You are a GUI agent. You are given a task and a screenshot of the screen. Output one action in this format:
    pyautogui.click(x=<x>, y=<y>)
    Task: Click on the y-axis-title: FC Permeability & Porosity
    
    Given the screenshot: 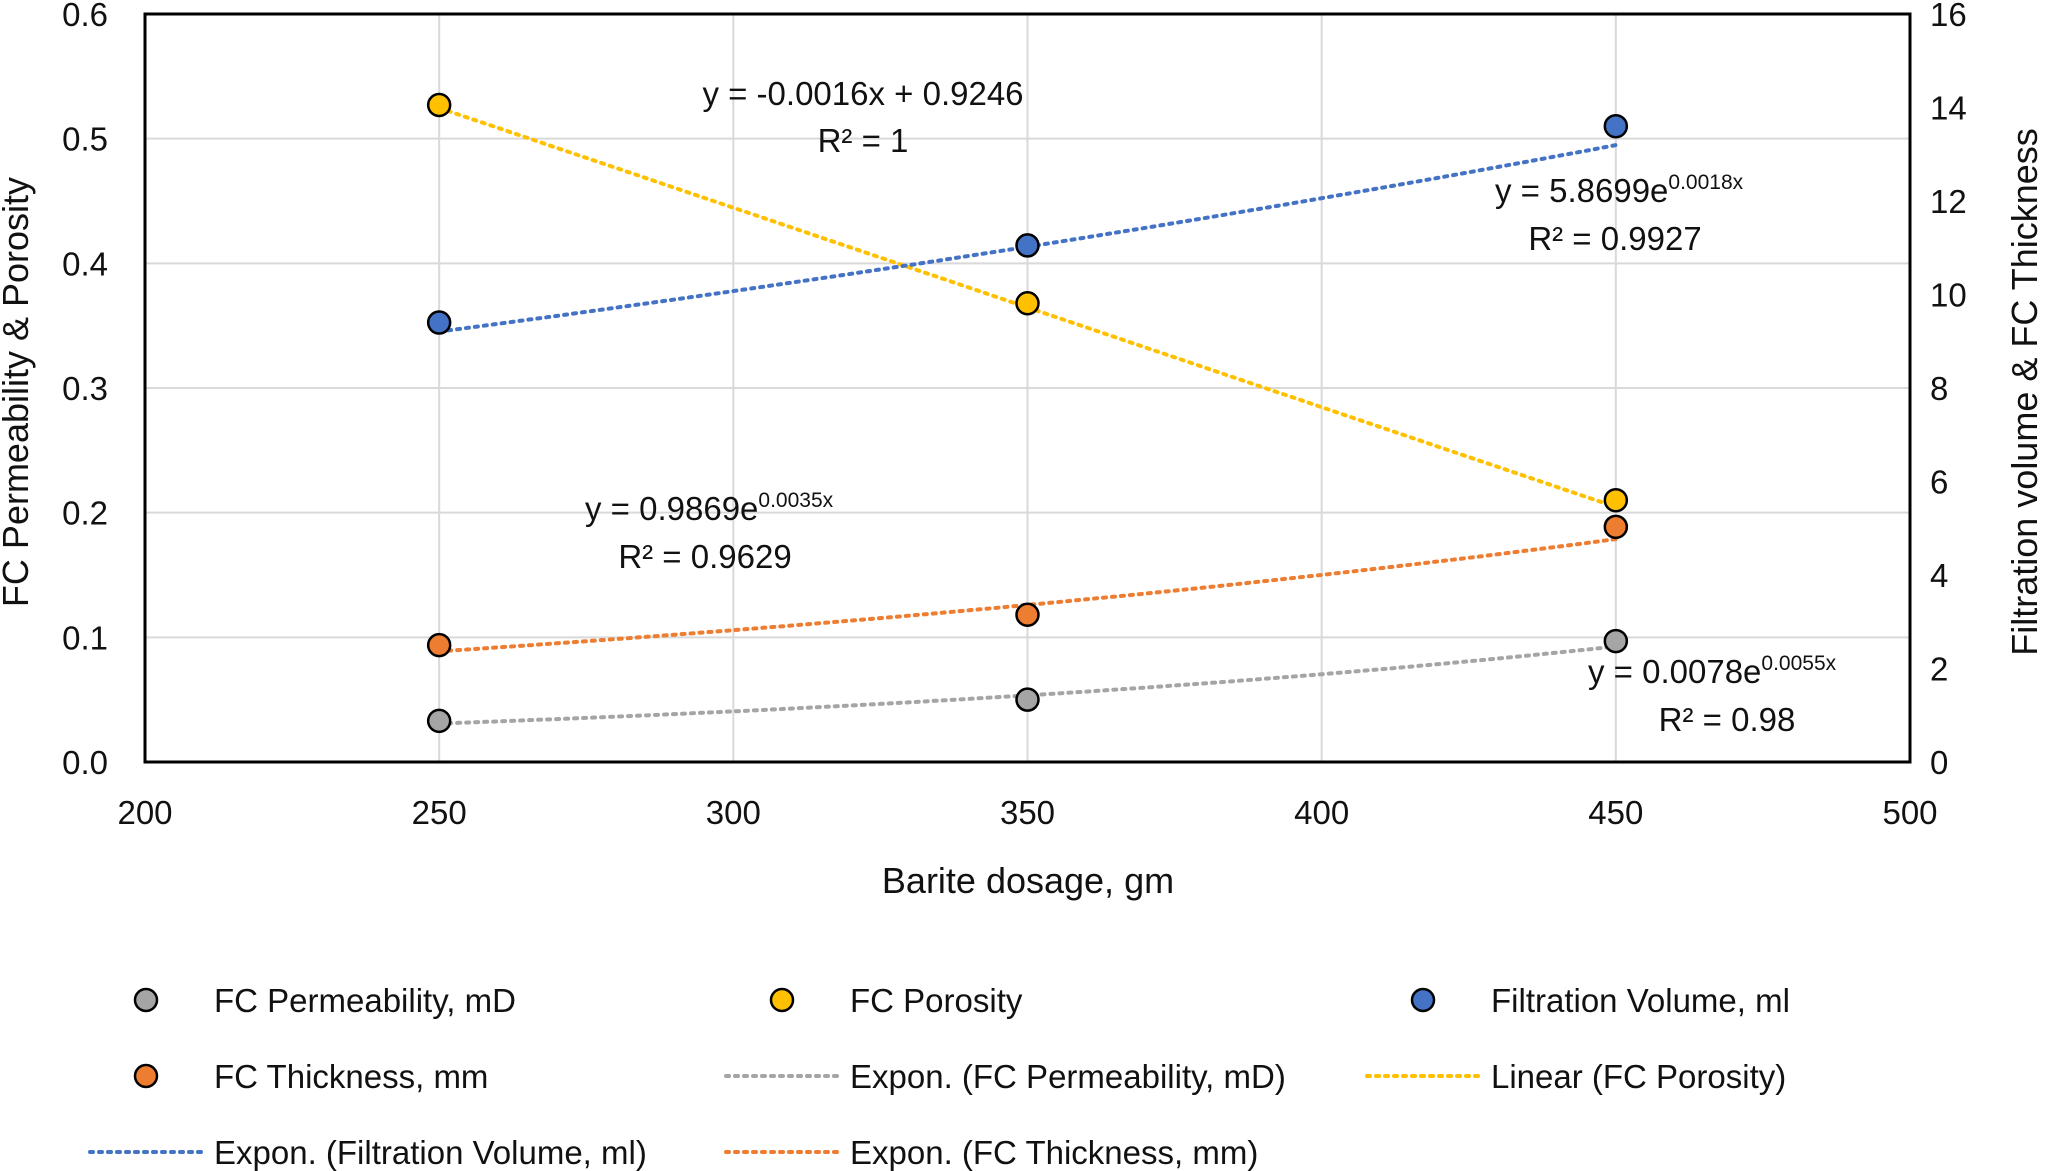 What is the action you would take?
    pyautogui.click(x=18, y=392)
    